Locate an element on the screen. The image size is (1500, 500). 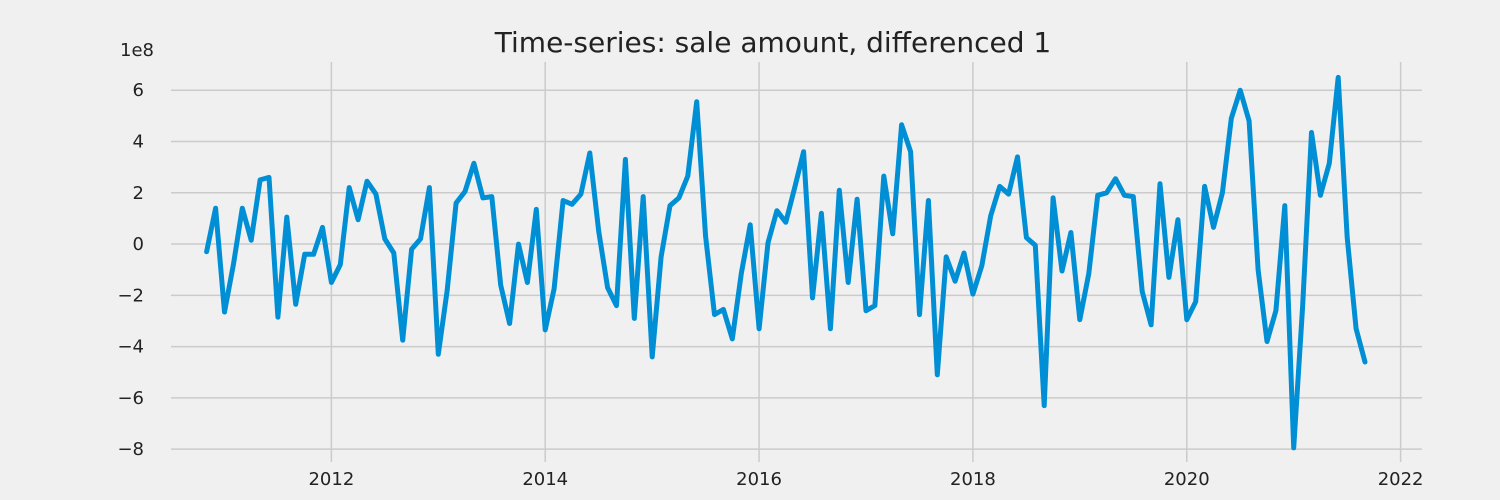
y-tick-label: −2 is located at coordinates (130, 295).